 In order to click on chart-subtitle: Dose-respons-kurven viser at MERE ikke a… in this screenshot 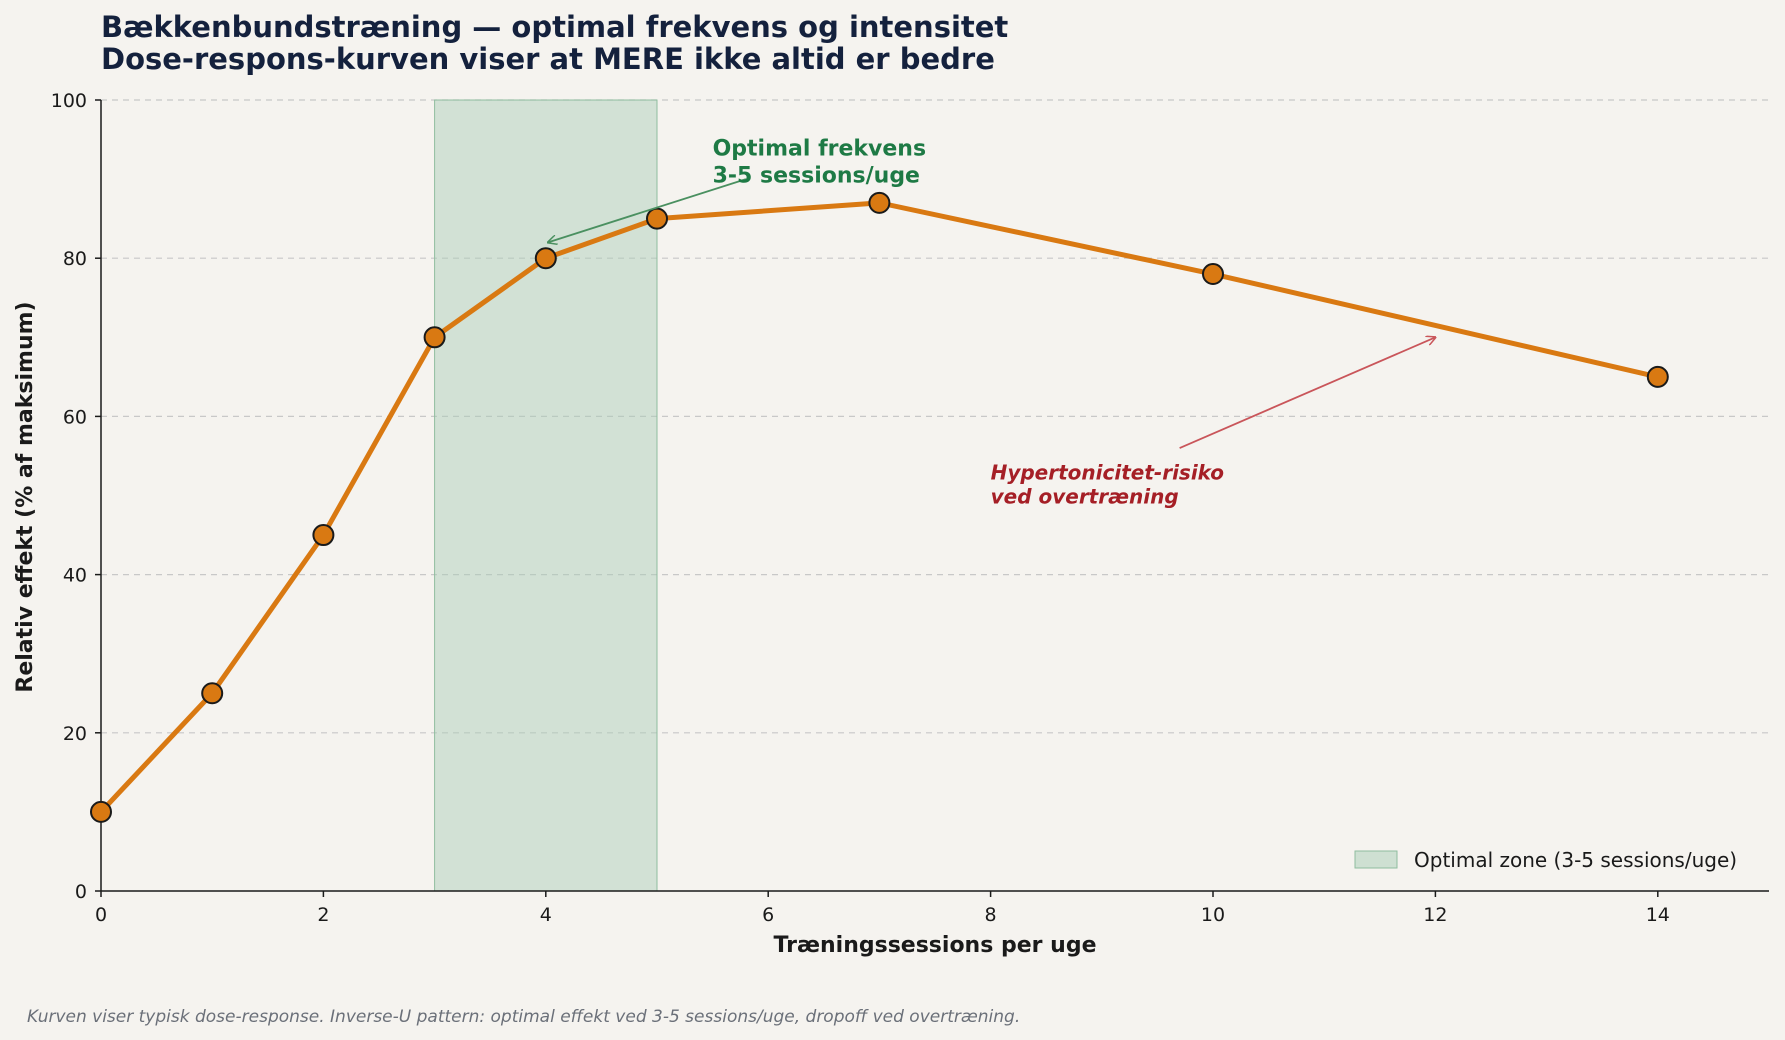, I will do `click(548, 59)`.